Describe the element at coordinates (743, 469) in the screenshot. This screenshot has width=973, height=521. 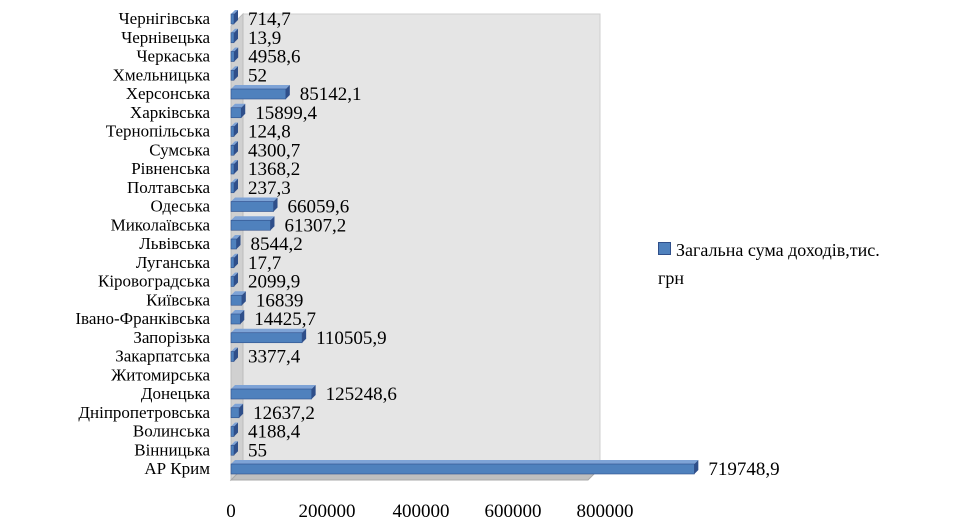
I see `value-label: 719748,9` at that location.